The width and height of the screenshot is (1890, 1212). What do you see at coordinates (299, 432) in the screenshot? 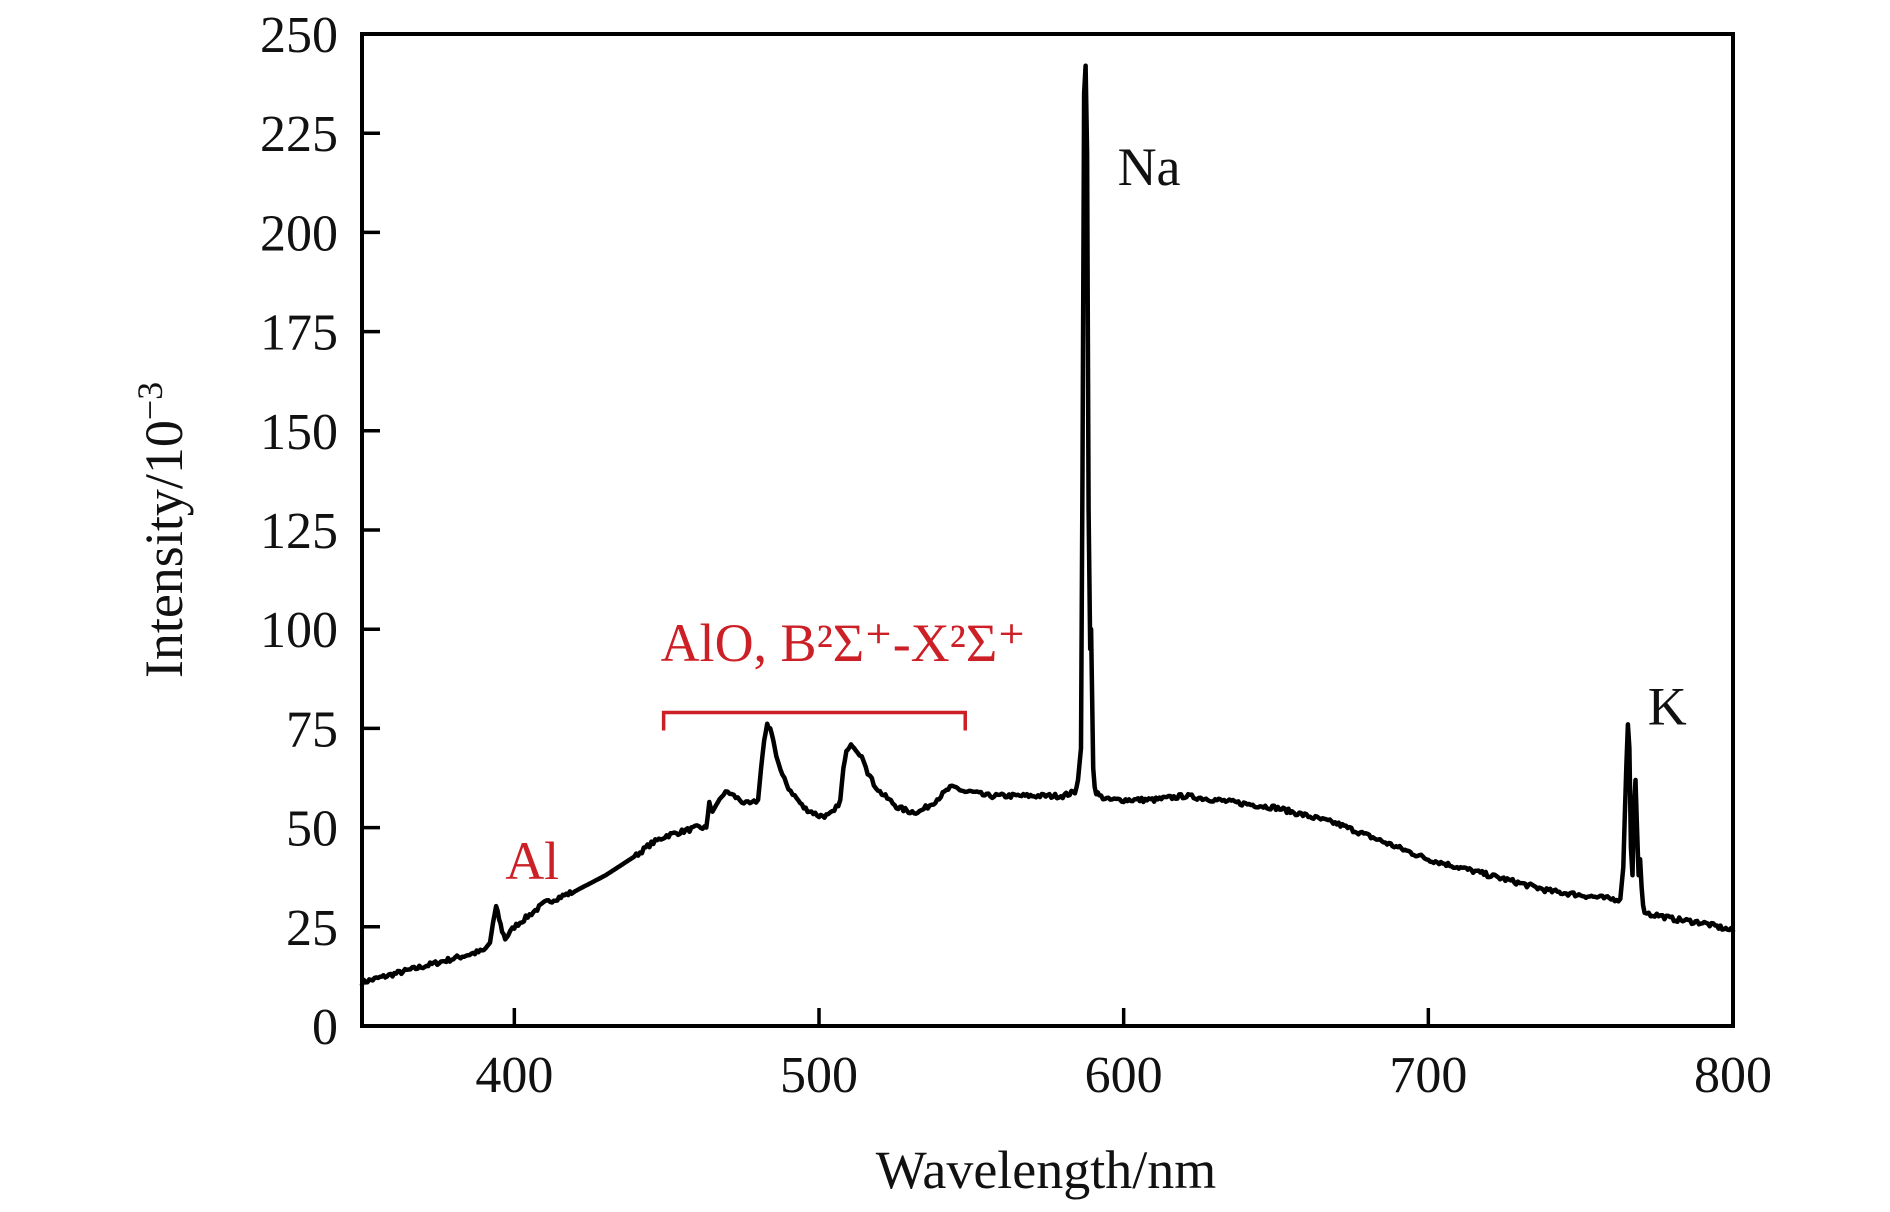
I see `y-tick-label: 150` at bounding box center [299, 432].